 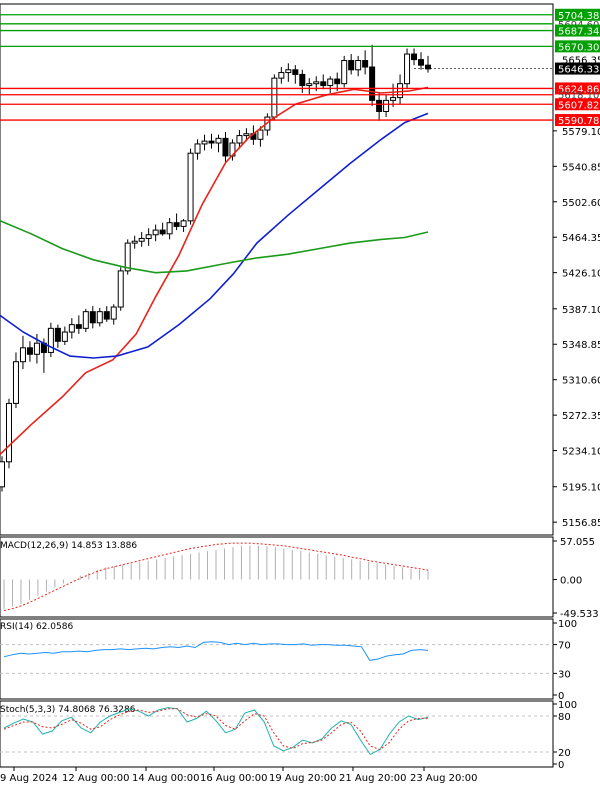 I want to click on rsi-line, so click(x=216, y=651).